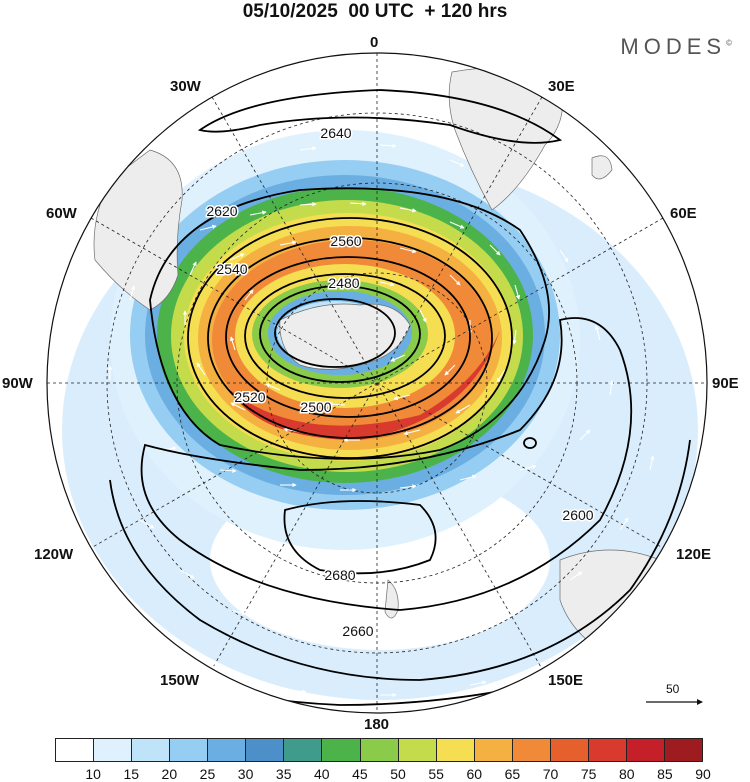 The image size is (750, 782). I want to click on colorbar-tick-label: 35, so click(283, 774).